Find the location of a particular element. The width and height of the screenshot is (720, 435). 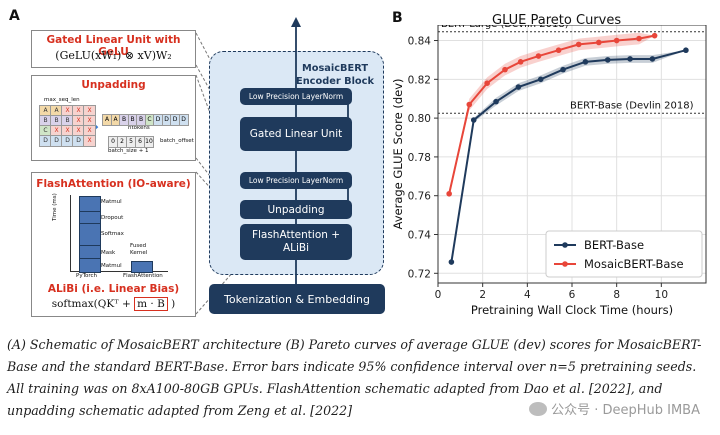

x-axis-label: Pretraining Wall Clock Time (hours) is located at coordinates (572, 310).